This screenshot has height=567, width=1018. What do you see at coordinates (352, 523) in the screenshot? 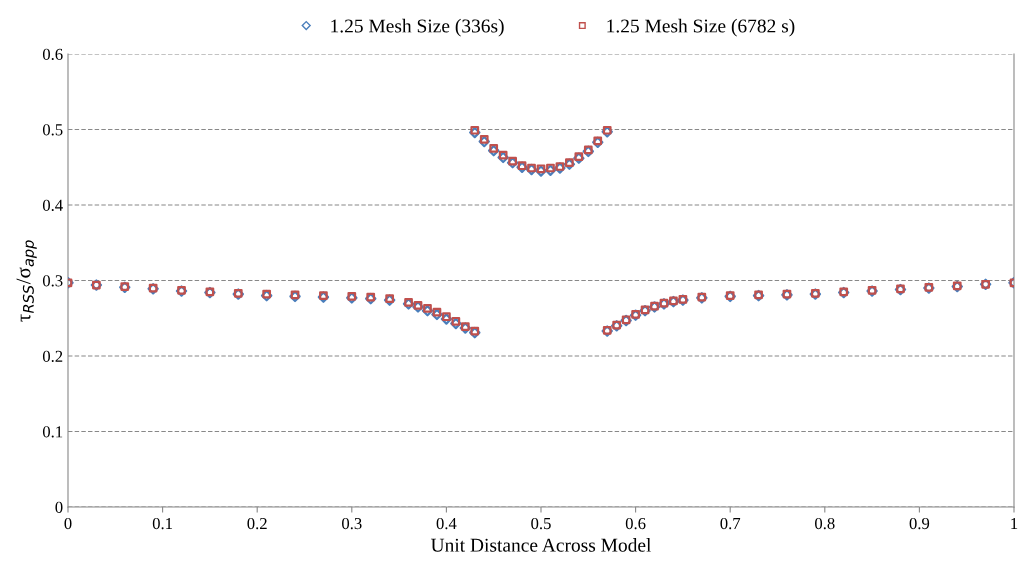
I see `x-tick-label: 0.3` at bounding box center [352, 523].